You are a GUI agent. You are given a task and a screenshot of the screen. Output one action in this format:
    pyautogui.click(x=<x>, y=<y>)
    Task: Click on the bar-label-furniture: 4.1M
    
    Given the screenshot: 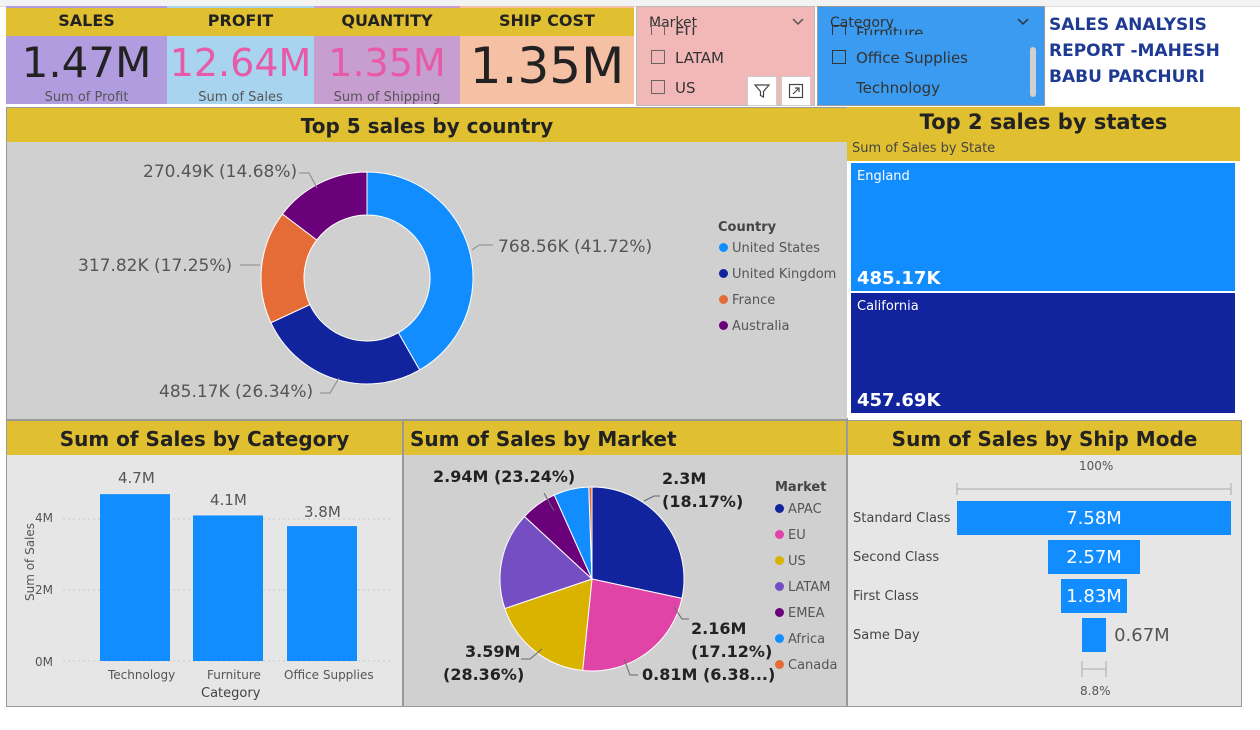 What is the action you would take?
    pyautogui.click(x=228, y=500)
    